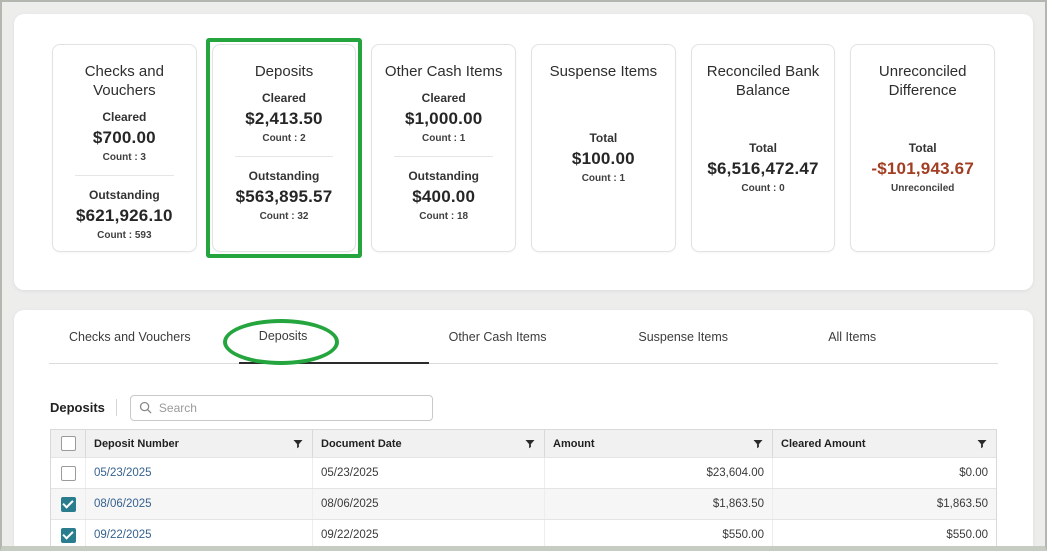 Image resolution: width=1047 pixels, height=551 pixels. I want to click on tab-label: All Items, so click(852, 336).